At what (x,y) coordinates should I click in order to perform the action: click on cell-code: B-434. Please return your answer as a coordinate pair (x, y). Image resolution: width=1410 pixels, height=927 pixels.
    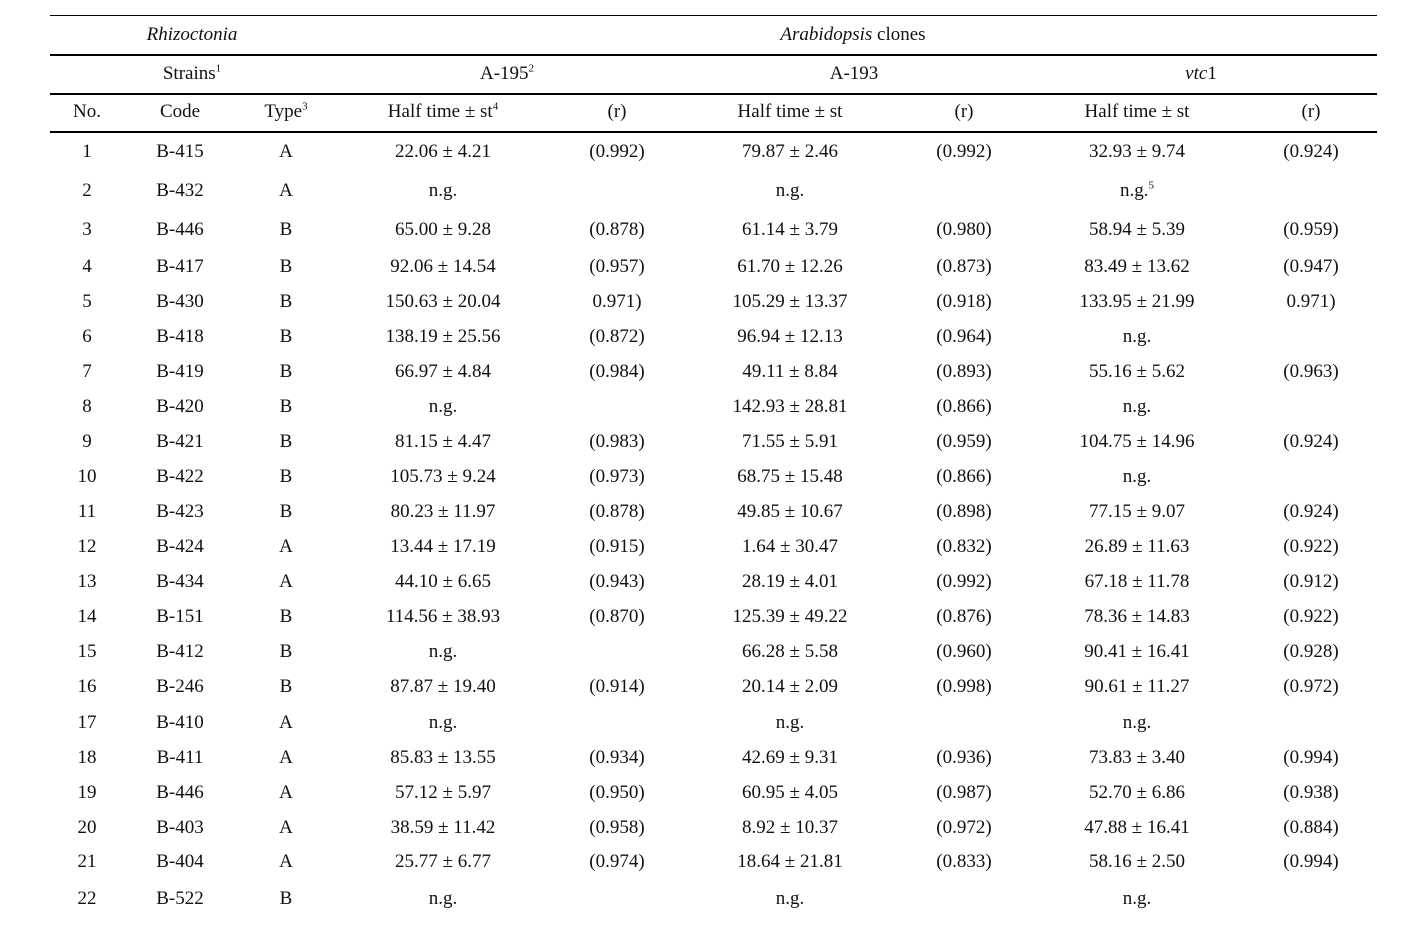
    Looking at the image, I should click on (180, 581).